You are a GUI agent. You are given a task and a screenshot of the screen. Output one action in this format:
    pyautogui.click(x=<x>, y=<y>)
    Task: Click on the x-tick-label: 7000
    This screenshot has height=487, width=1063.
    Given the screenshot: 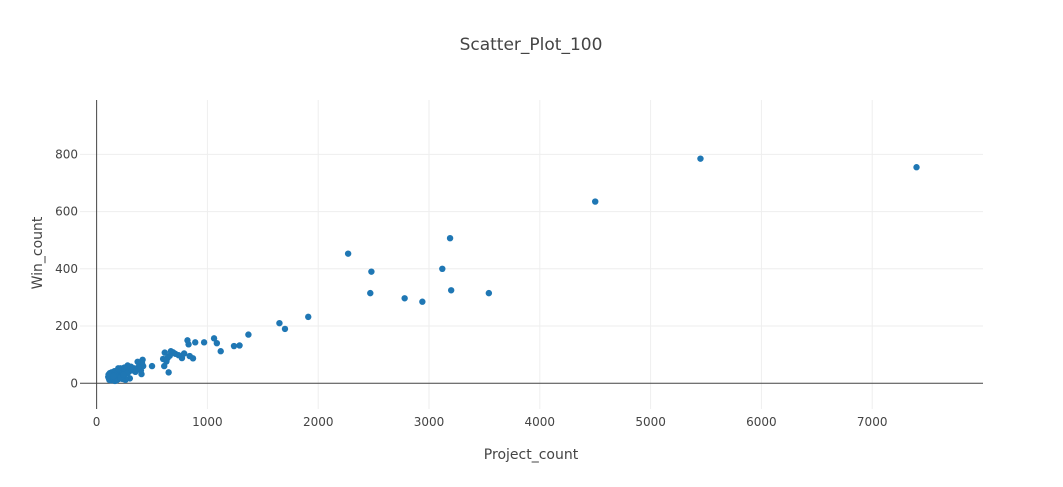 What is the action you would take?
    pyautogui.click(x=872, y=422)
    